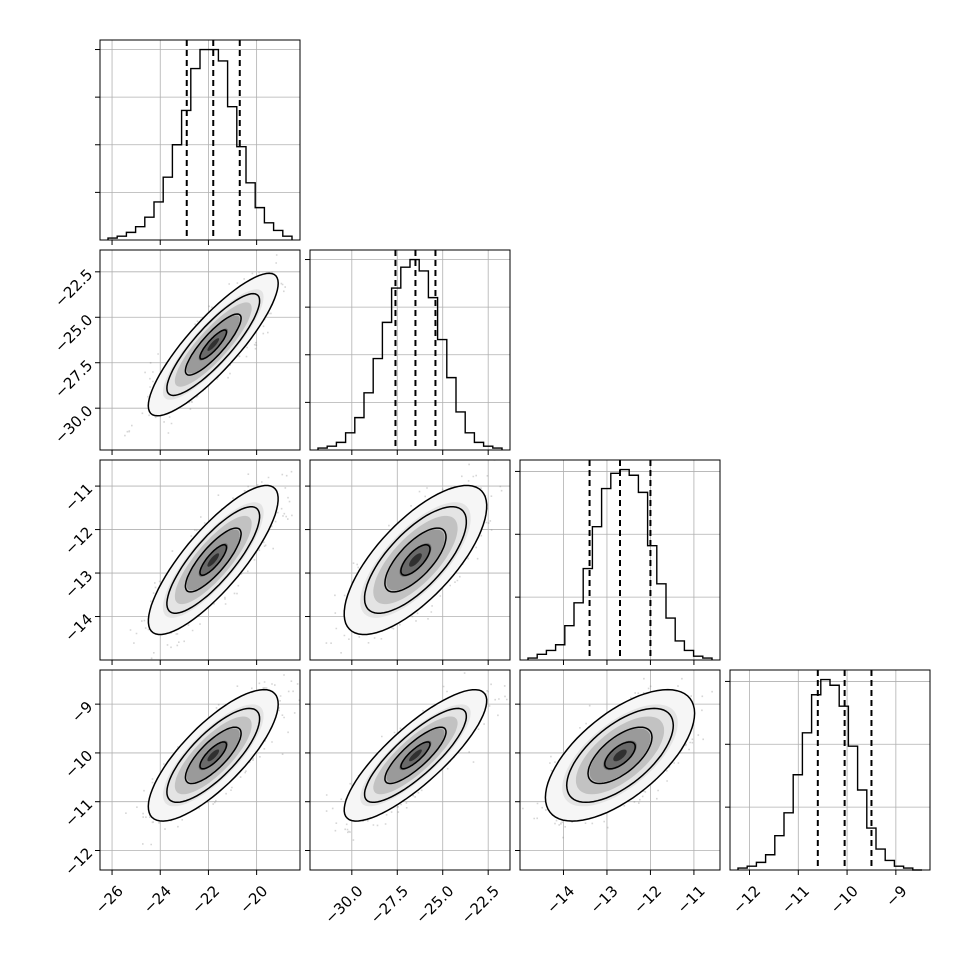 This screenshot has height=975, width=970. What do you see at coordinates (560, 899) in the screenshot?
I see `x-tick-label-p3-1: −14` at bounding box center [560, 899].